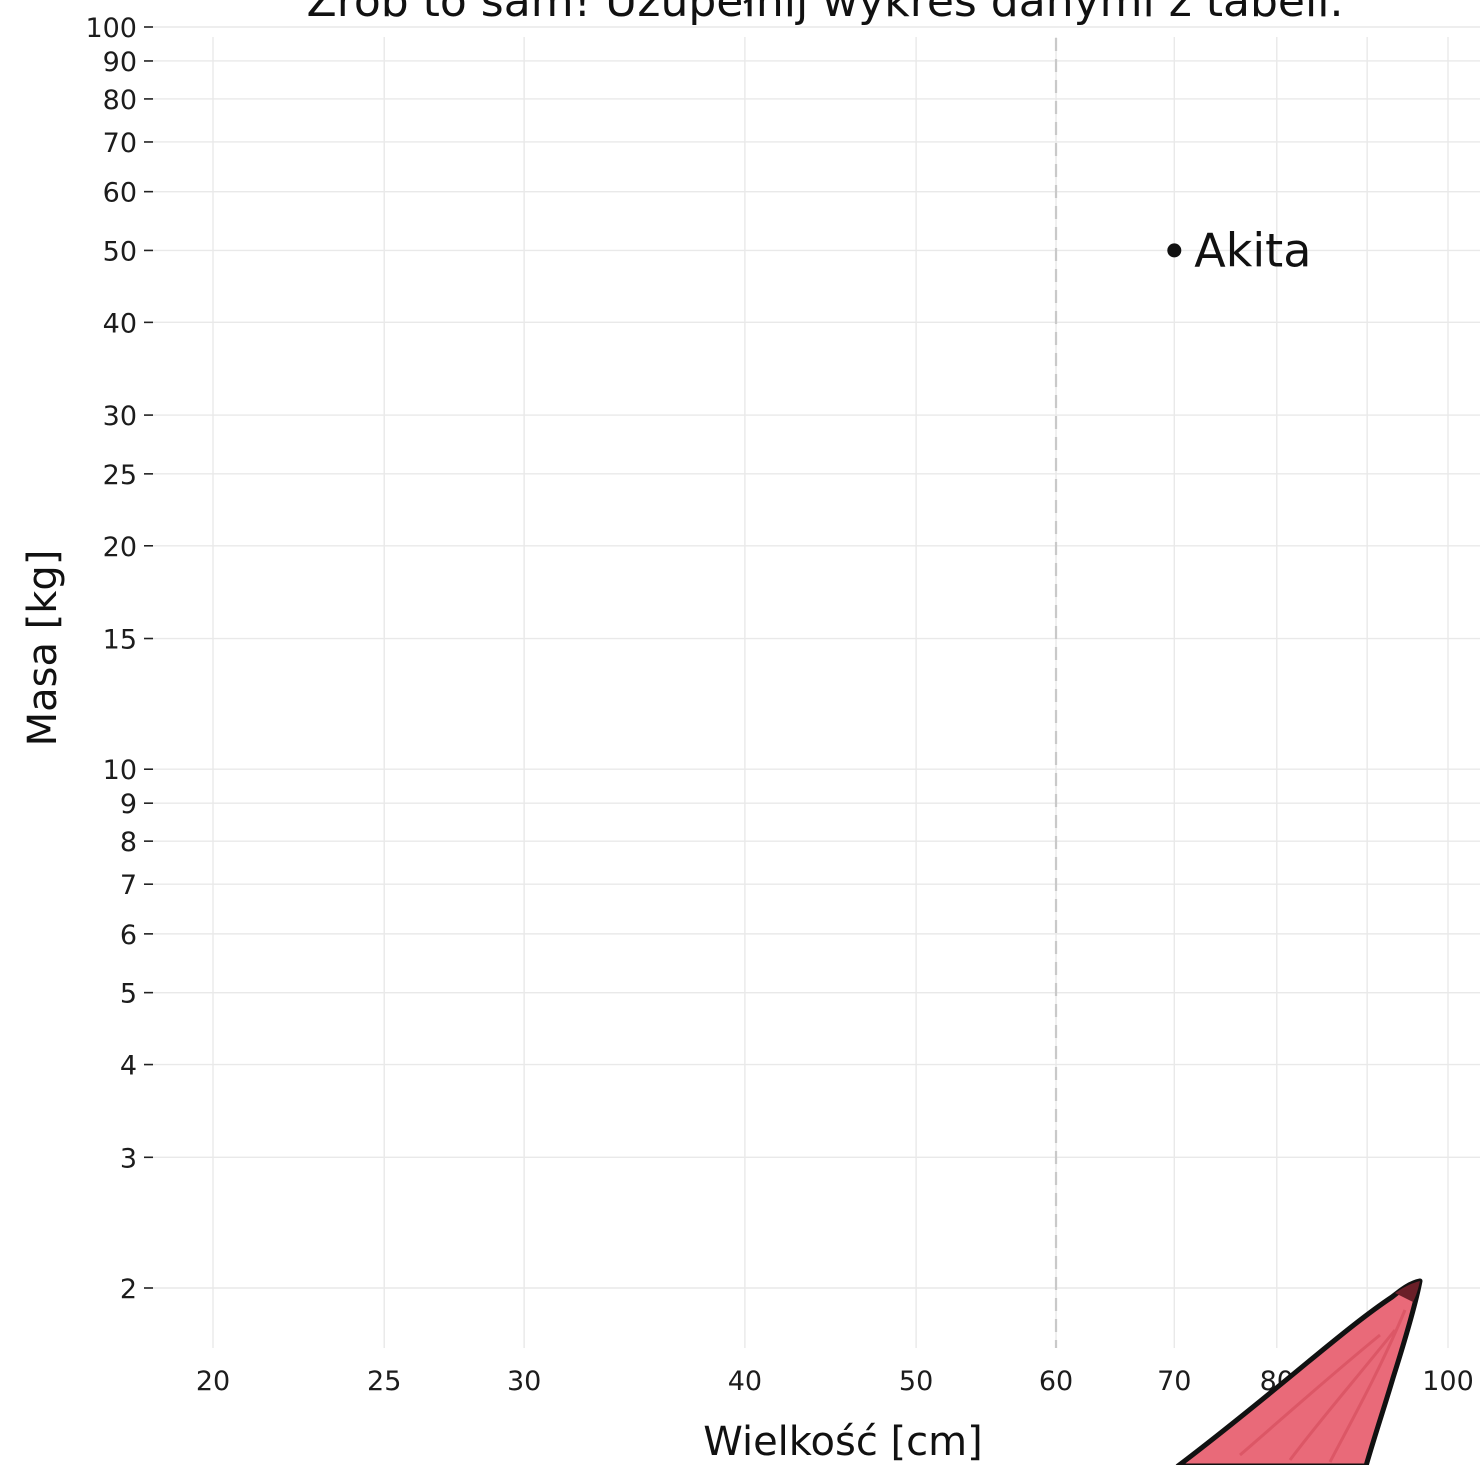 This screenshot has height=1465, width=1480. I want to click on y-tick-label-25: 25, so click(120, 475).